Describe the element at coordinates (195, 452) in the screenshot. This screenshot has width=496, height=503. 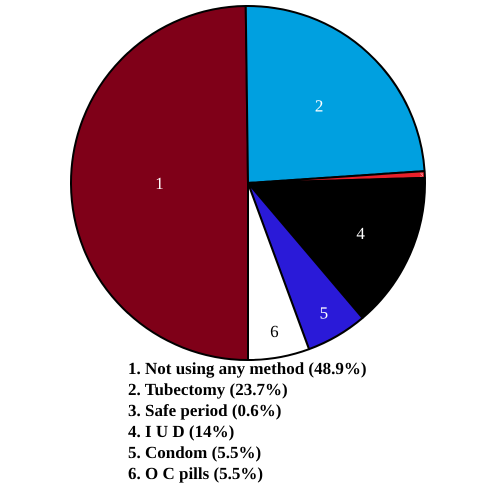
I see `text: 5. Condom (5.5%)` at that location.